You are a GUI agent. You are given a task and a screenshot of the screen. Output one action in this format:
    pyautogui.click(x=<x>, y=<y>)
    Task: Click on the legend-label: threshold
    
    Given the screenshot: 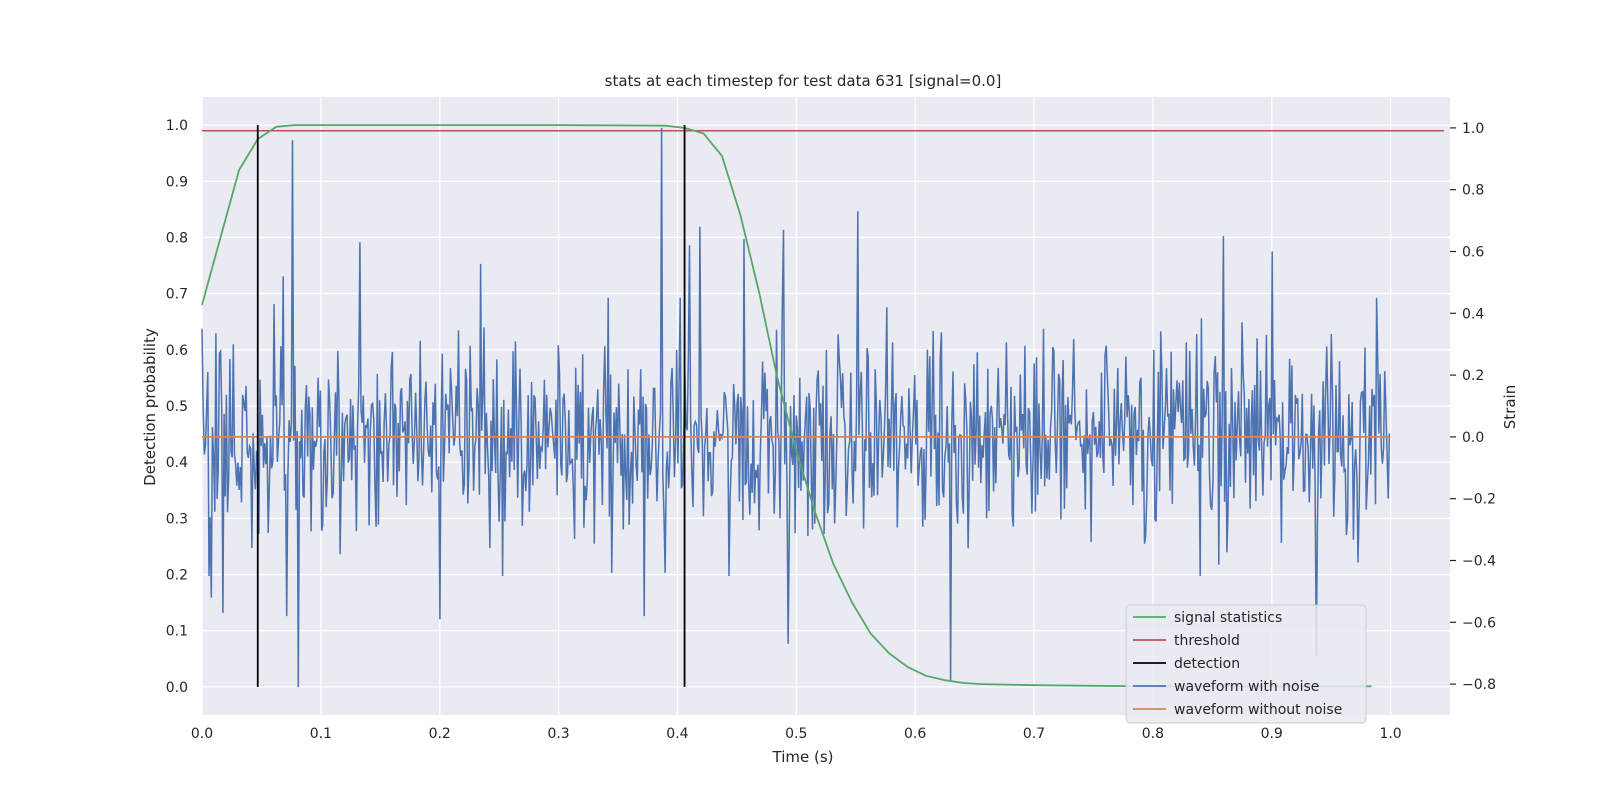 What is the action you would take?
    pyautogui.click(x=1207, y=641)
    